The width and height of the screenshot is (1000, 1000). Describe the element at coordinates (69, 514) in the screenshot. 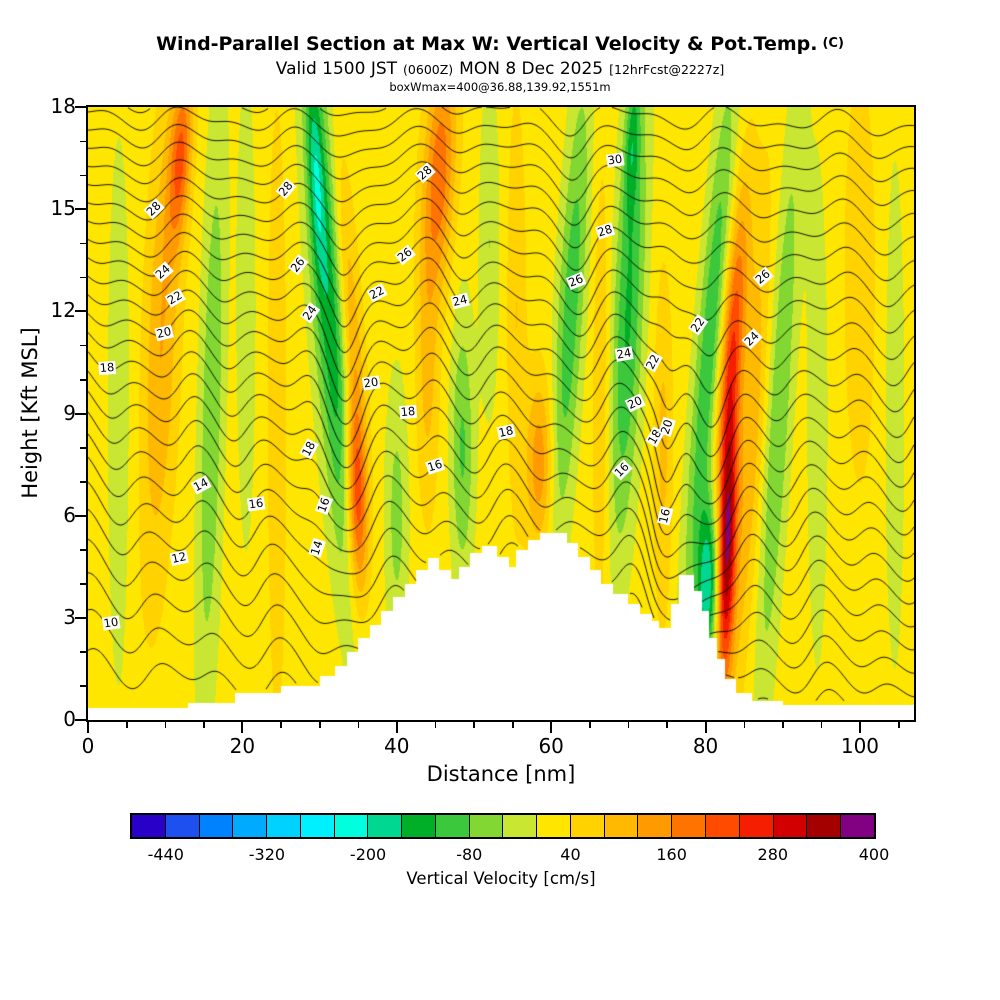

I see `y-tick-label: 6` at that location.